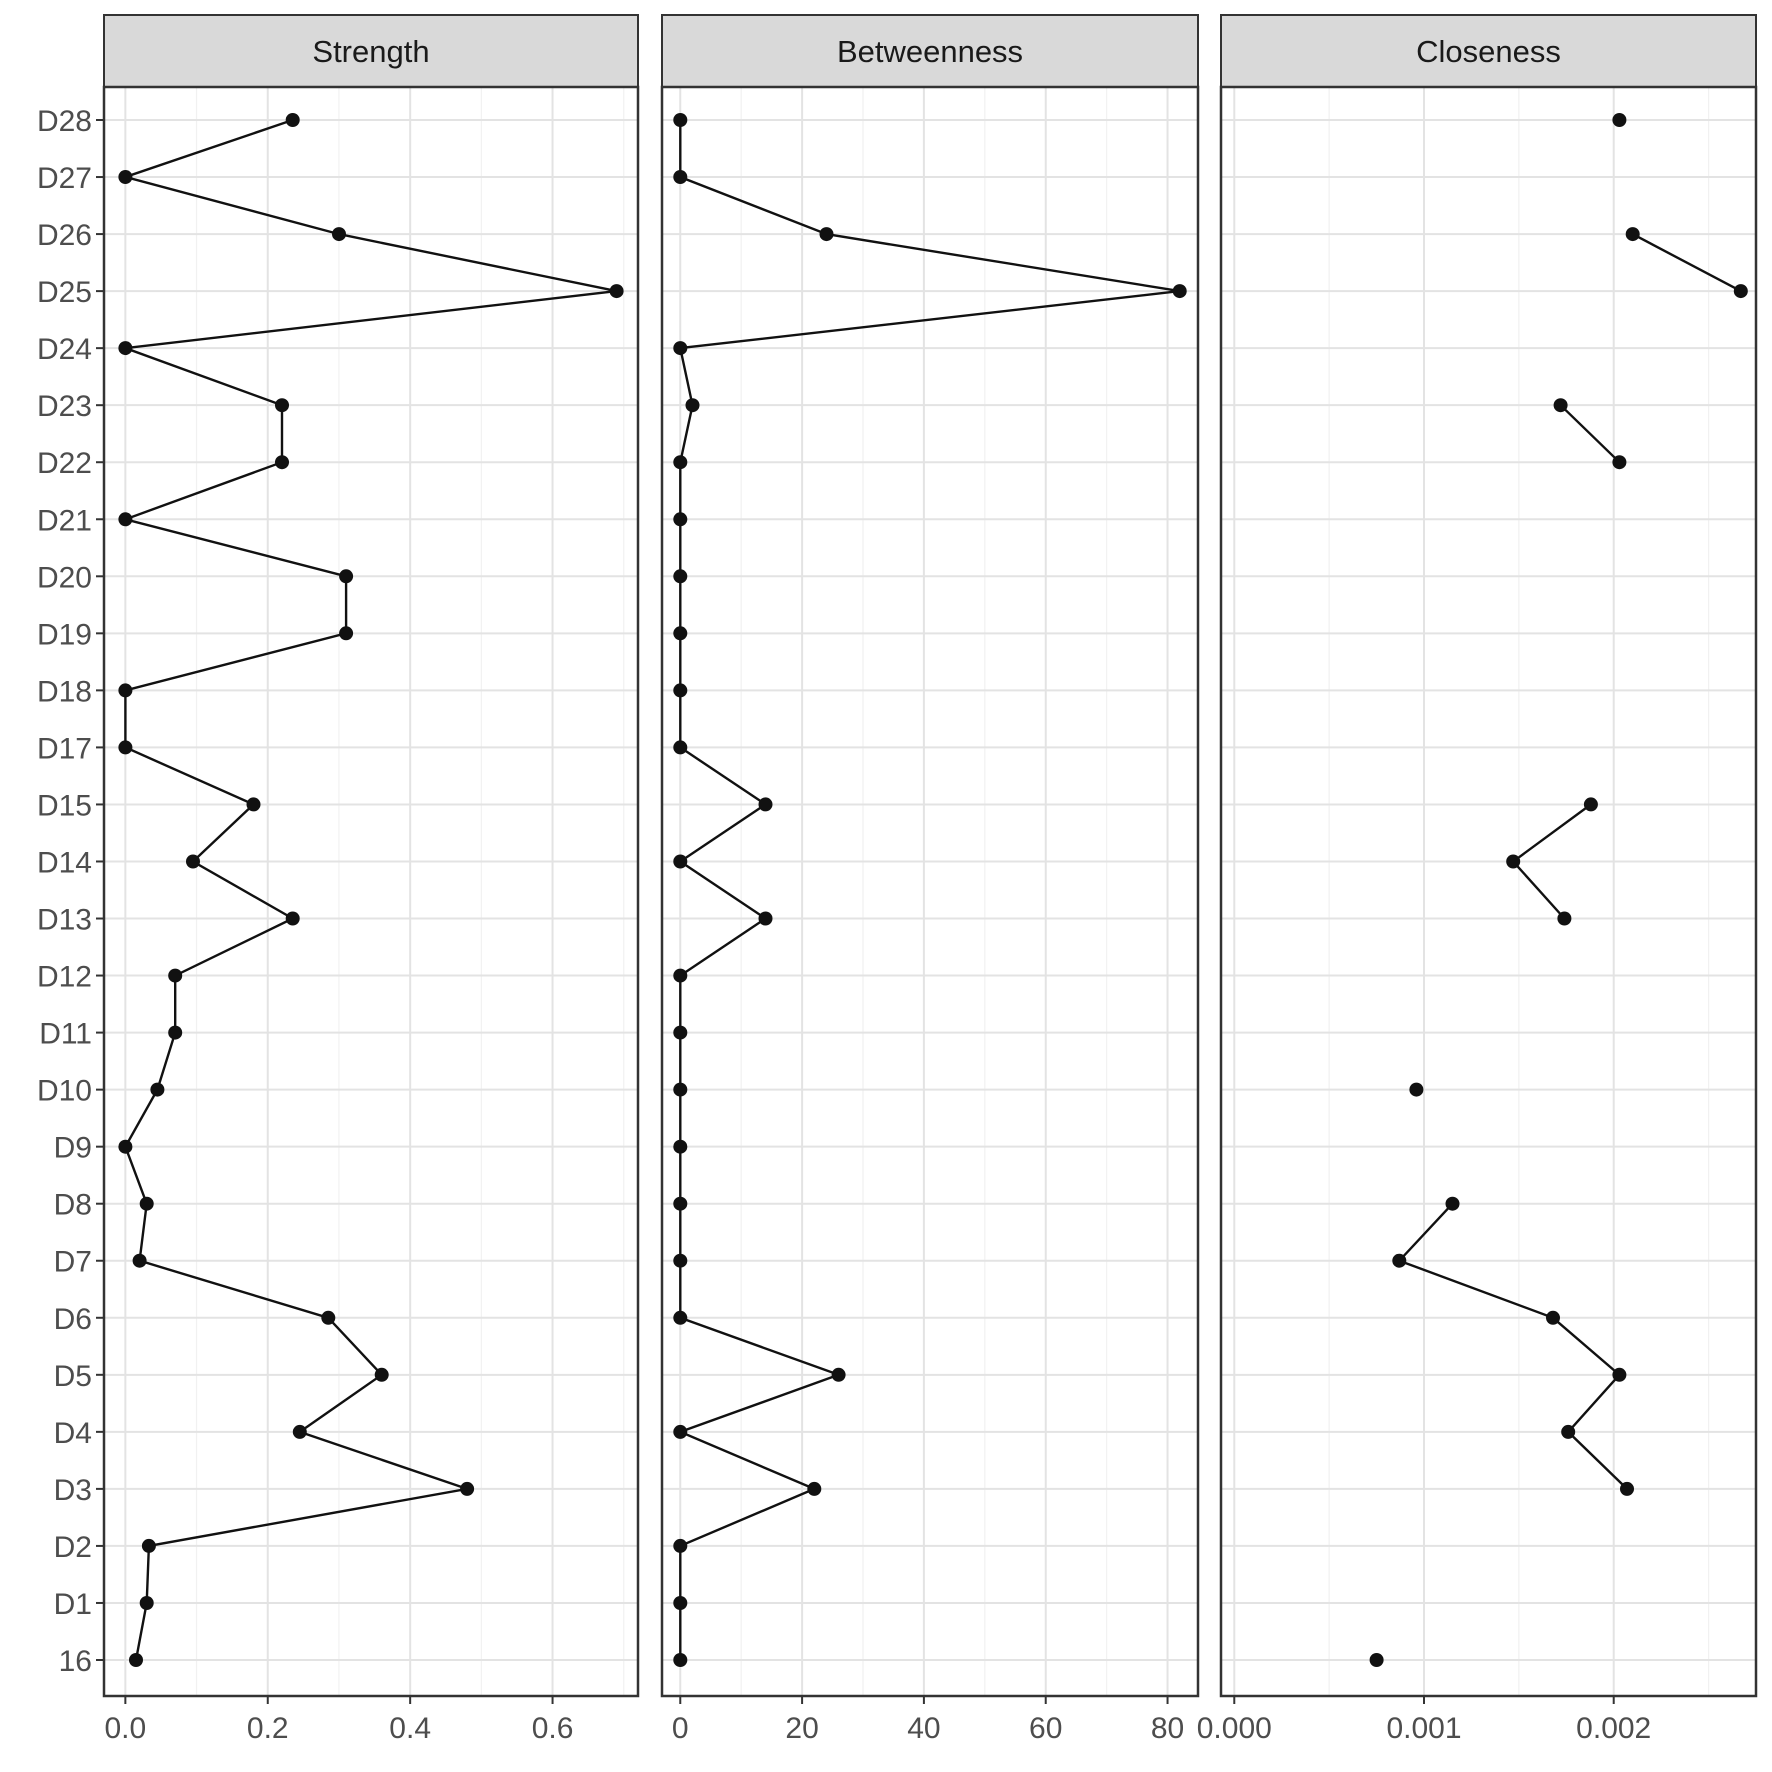 Image resolution: width=1772 pixels, height=1772 pixels. What do you see at coordinates (64, 748) in the screenshot?
I see `y-tick-label: D17` at bounding box center [64, 748].